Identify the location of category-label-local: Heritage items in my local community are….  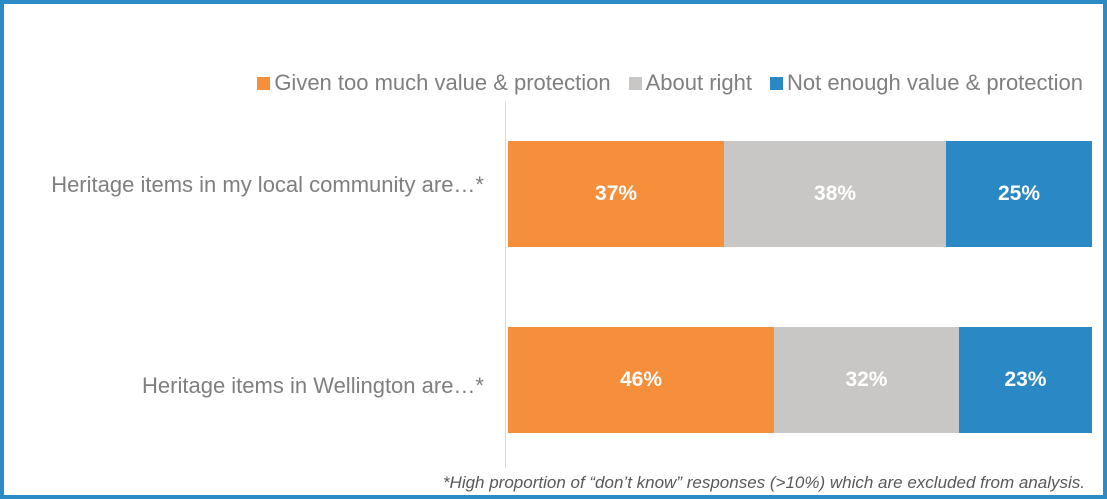
(267, 184).